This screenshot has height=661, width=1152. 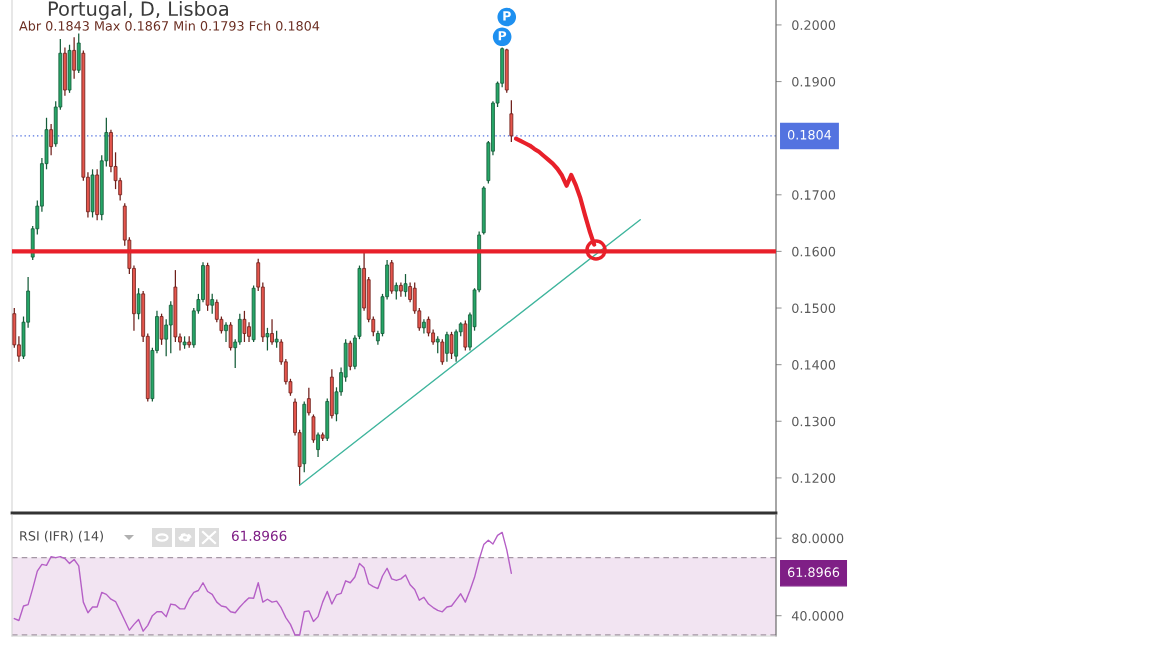 What do you see at coordinates (814, 195) in the screenshot?
I see `y-tick-label: 0.1700` at bounding box center [814, 195].